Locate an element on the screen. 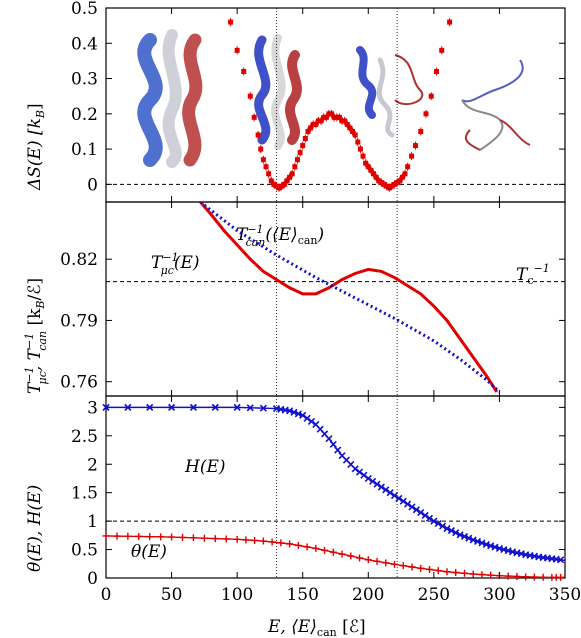 This screenshot has height=638, width=581. x-tick-label: 150 is located at coordinates (302, 595).